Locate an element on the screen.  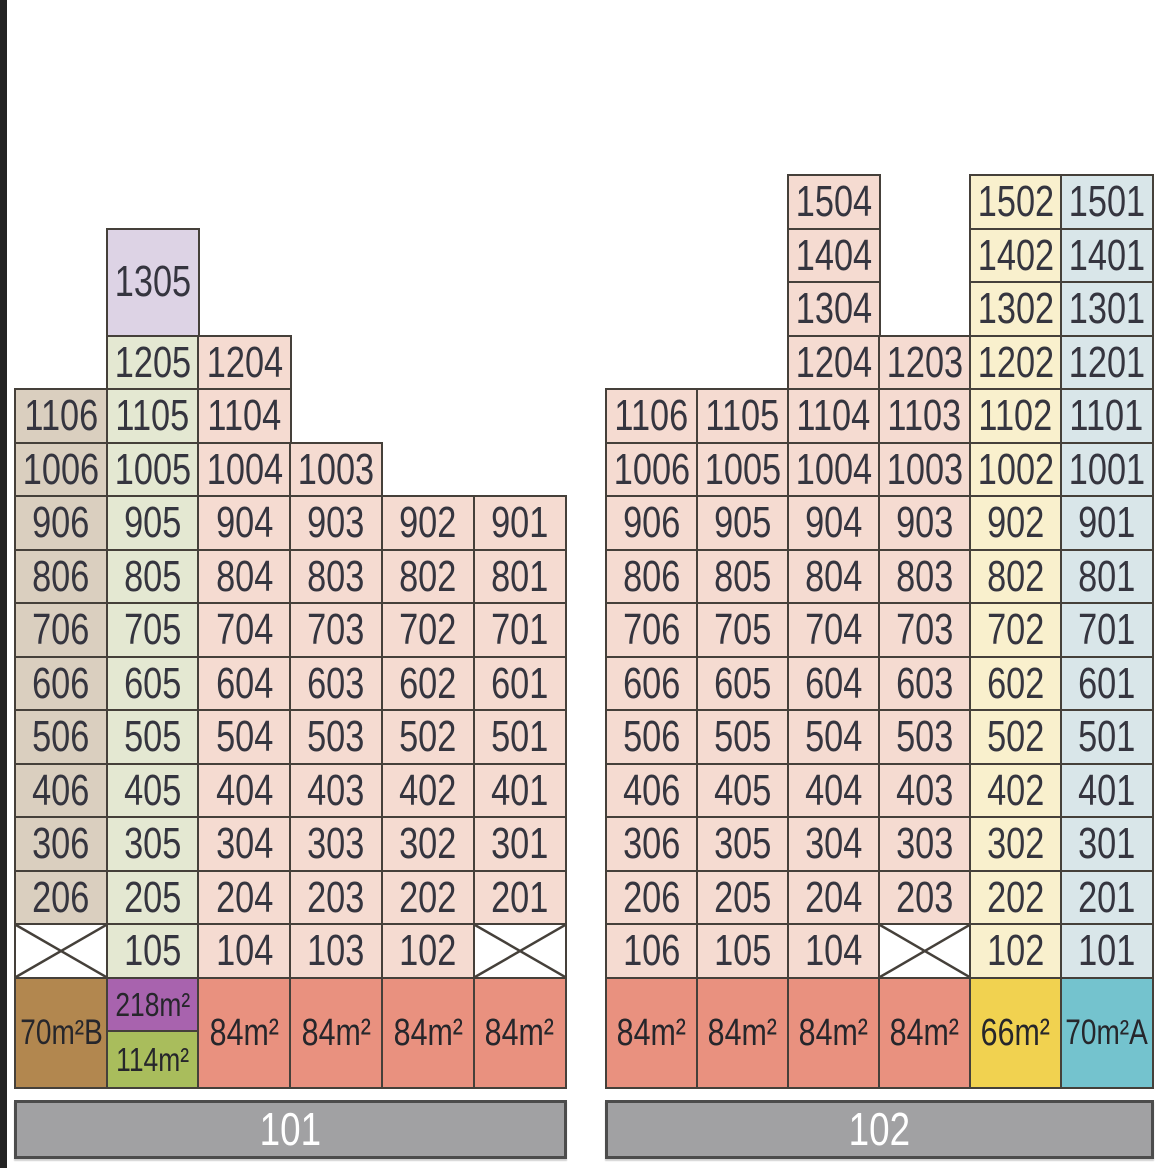
area-label: 70m²A is located at coordinates (1106, 1033).